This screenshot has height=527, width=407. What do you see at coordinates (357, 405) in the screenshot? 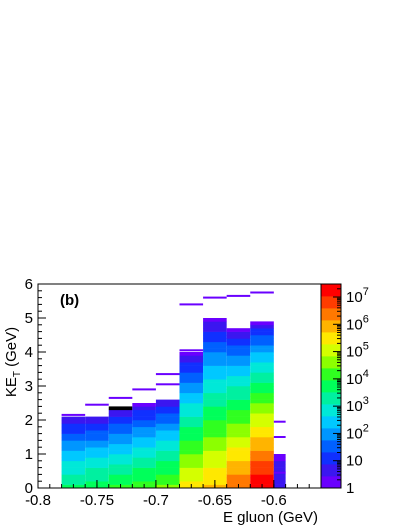
I see `z-tick-label: 103` at bounding box center [357, 405].